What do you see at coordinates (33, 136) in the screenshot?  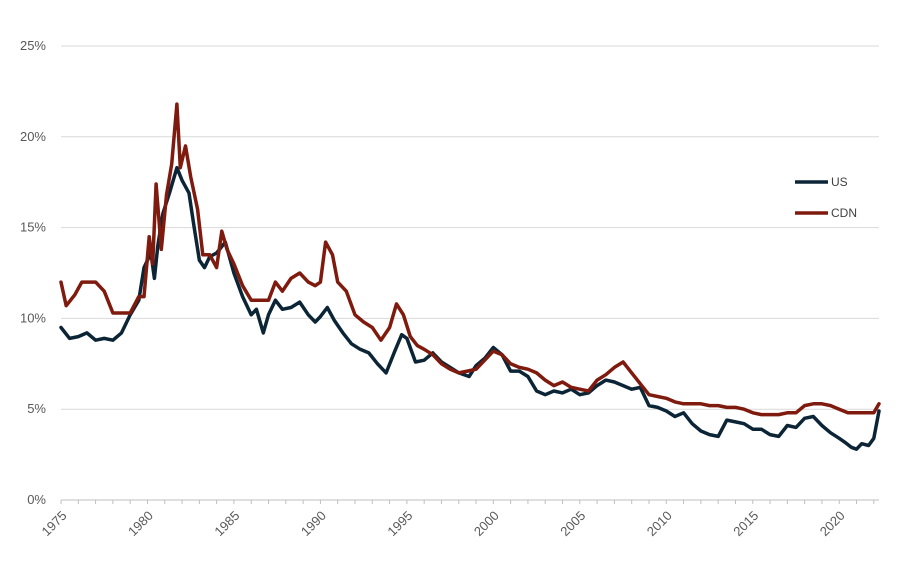 I see `y-tick-label: 20%` at bounding box center [33, 136].